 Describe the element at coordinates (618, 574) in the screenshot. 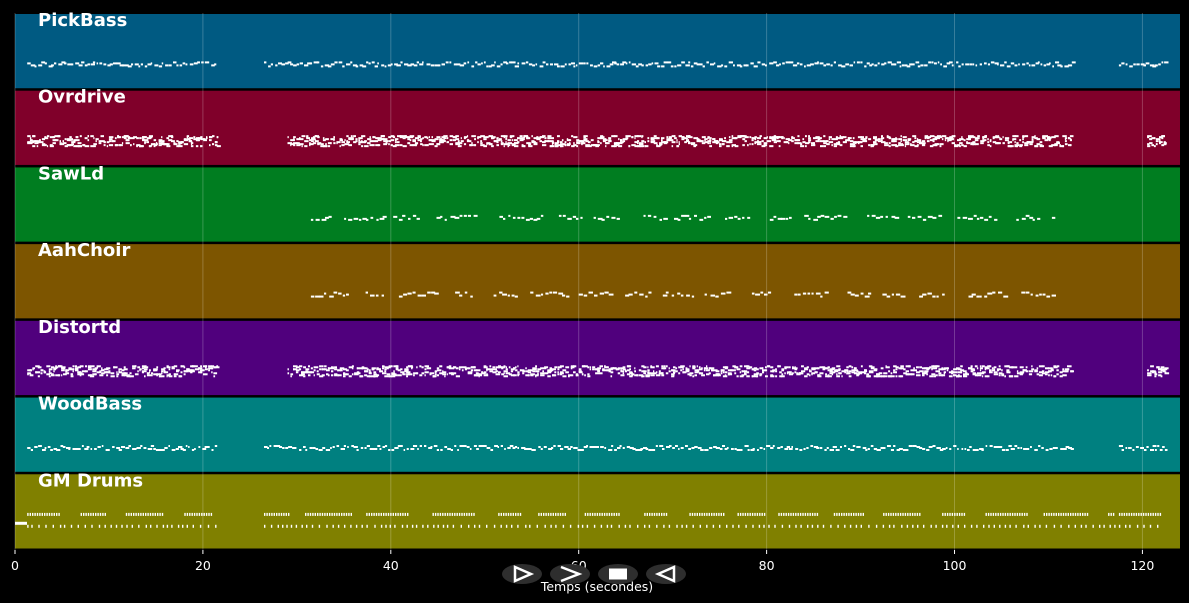

I see `stop-button` at that location.